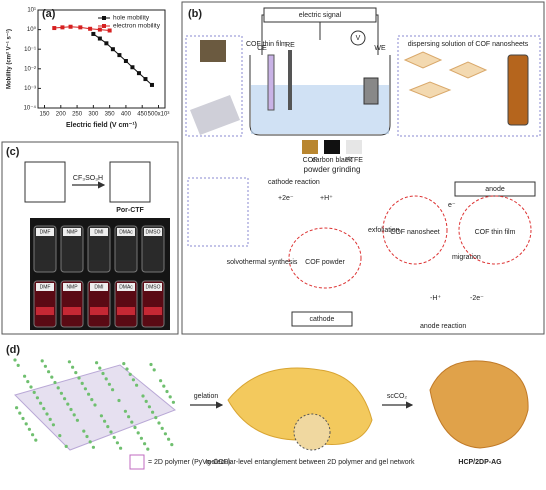  Describe the element at coordinates (95, 407) in the screenshot. I see `polymer-sheet` at that location.